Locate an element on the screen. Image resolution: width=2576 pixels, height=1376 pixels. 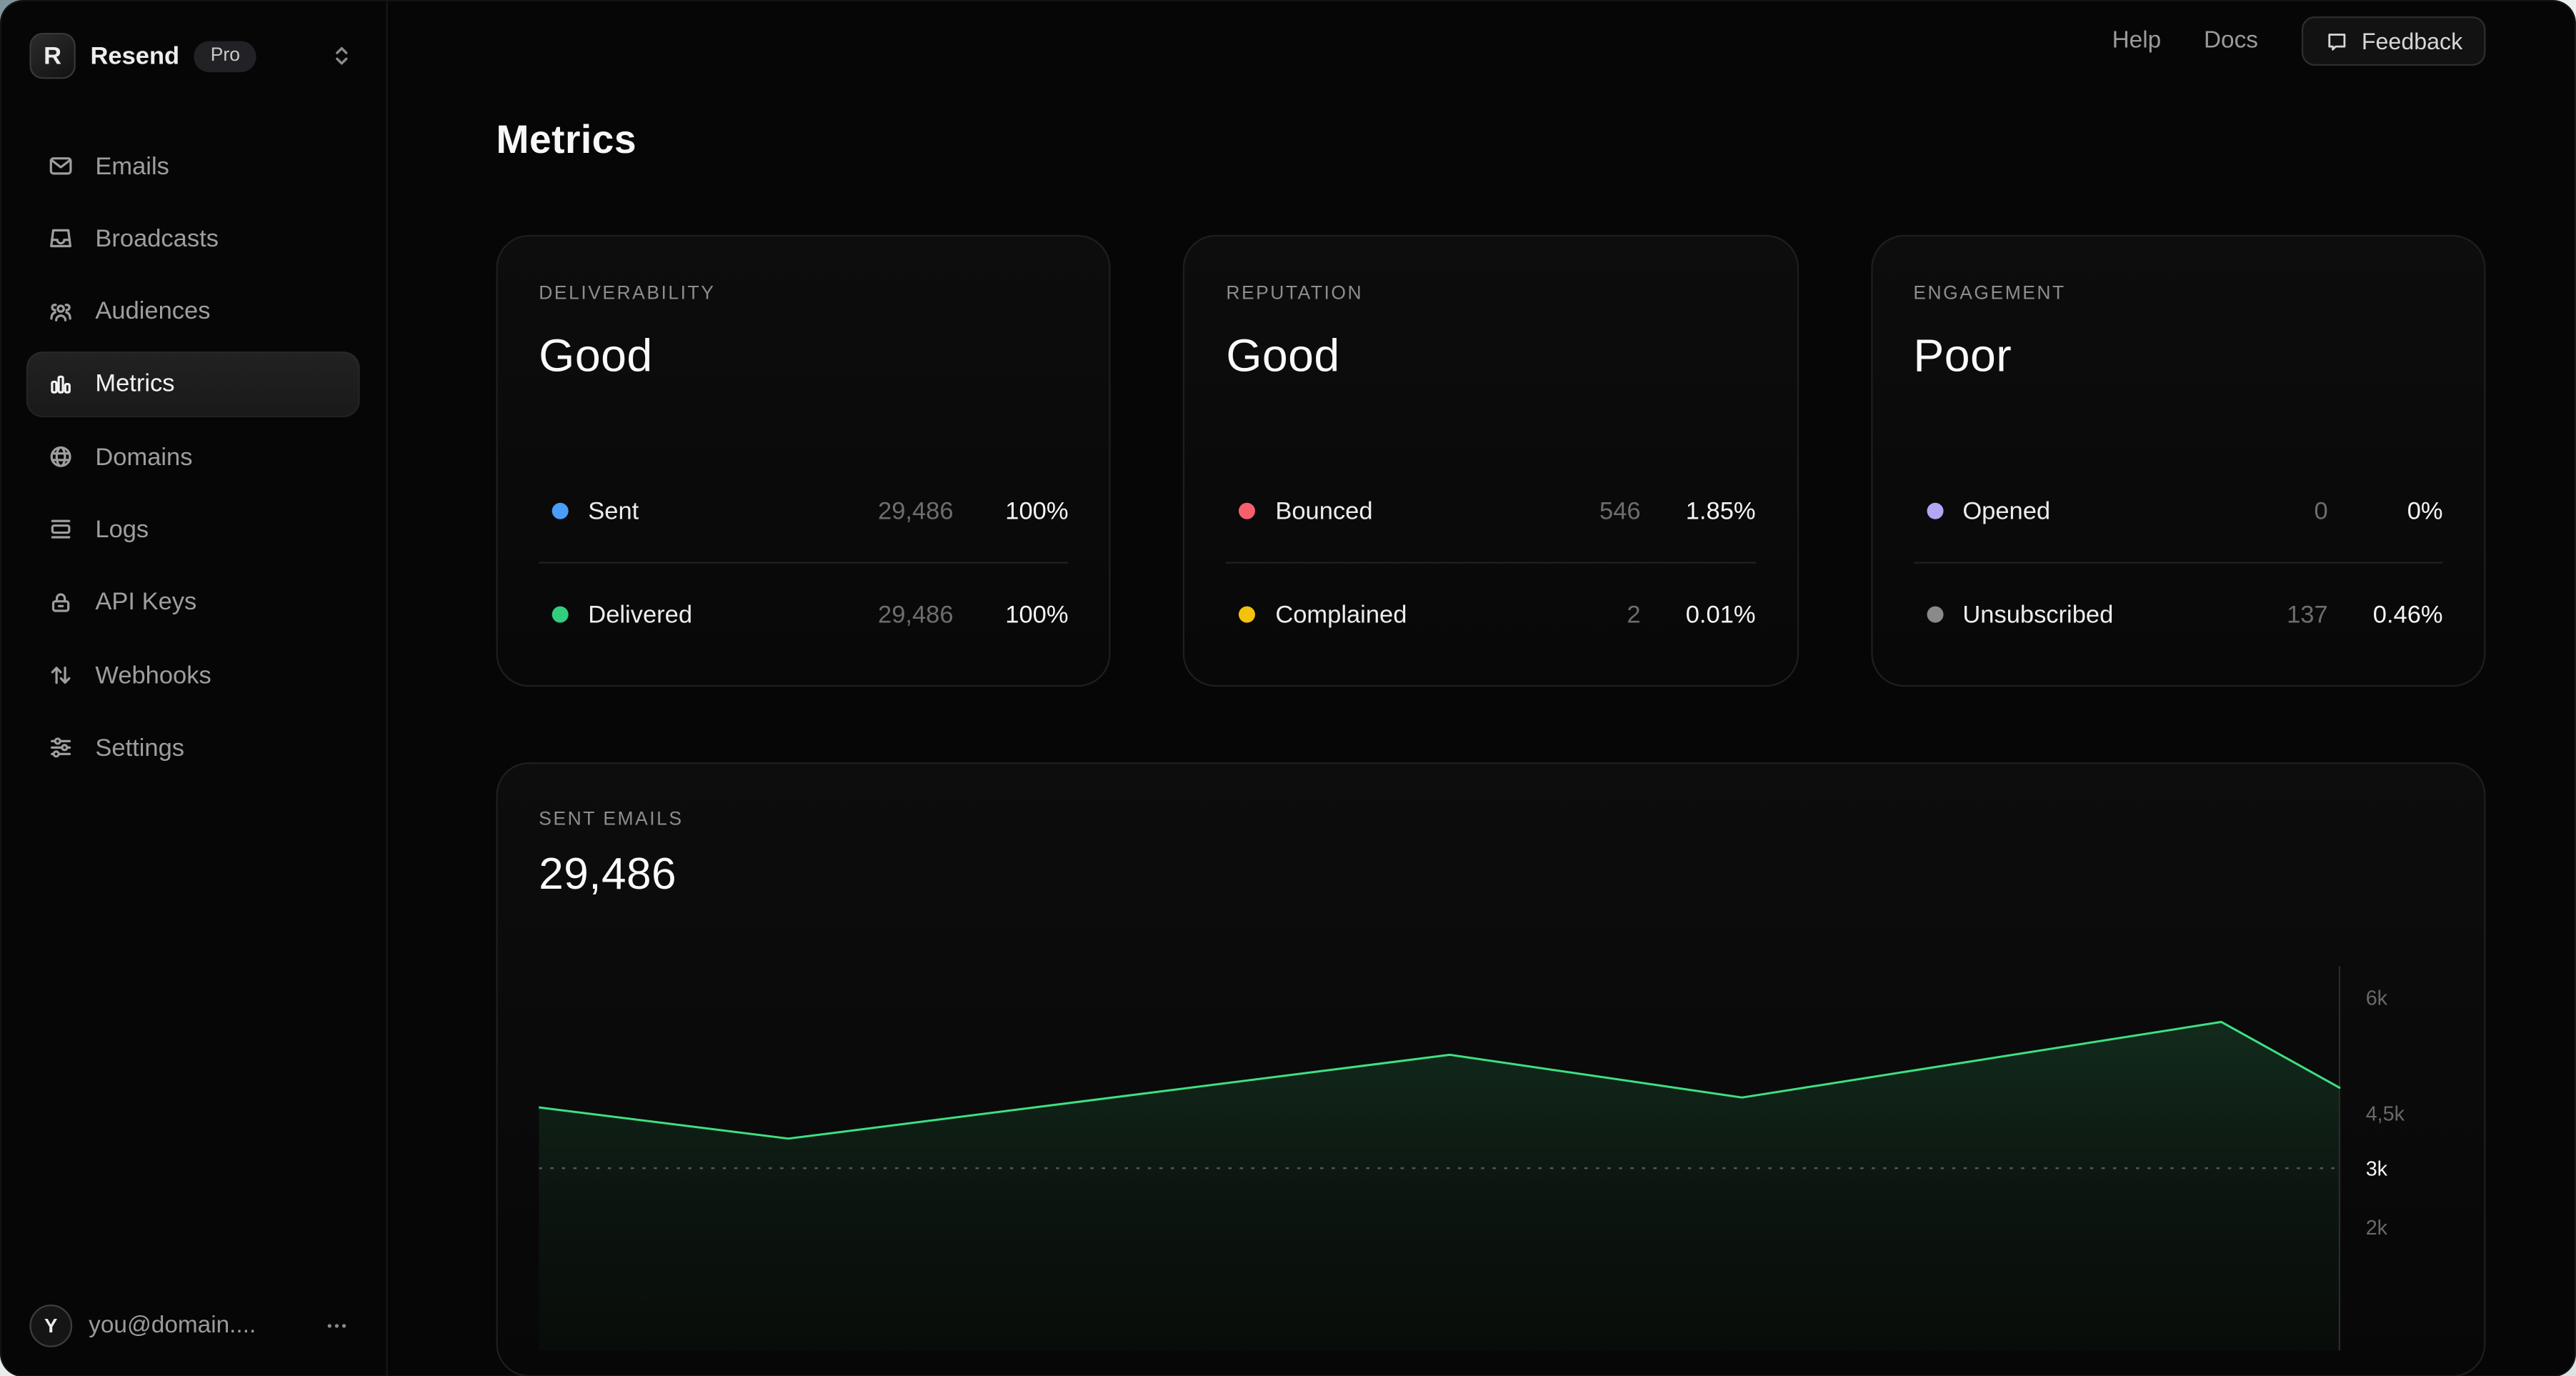
stat-row-delivered: Delivered 29,486 100% is located at coordinates (804, 615).